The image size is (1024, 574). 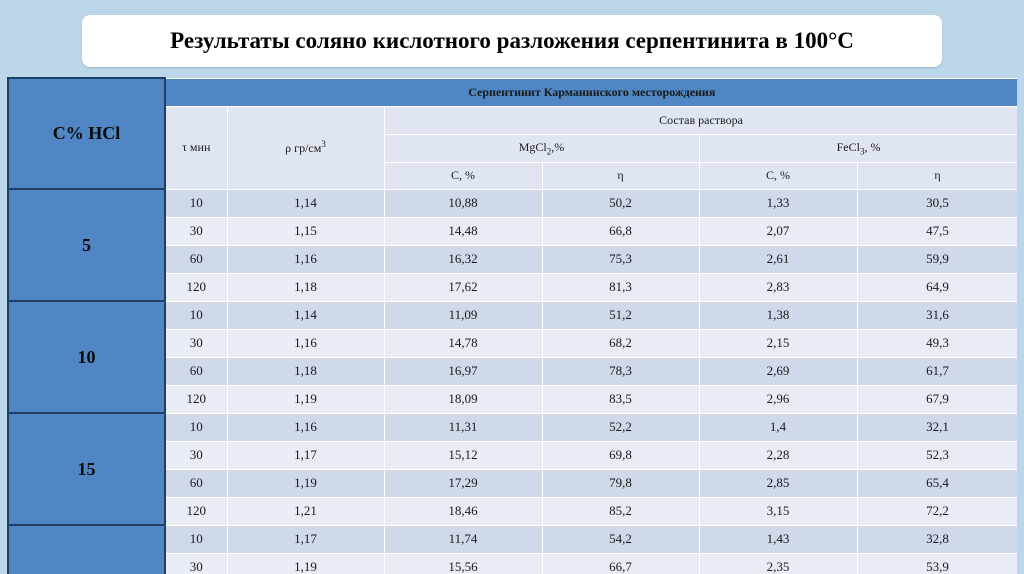 I want to click on table-cell: 17,29, so click(x=463, y=483).